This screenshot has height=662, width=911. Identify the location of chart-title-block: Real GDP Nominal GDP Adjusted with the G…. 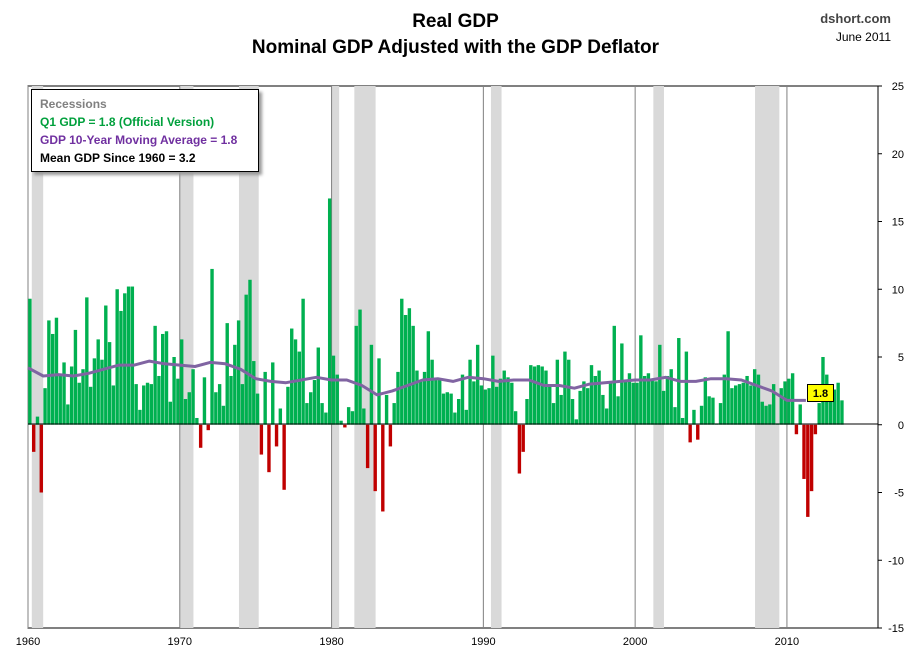
(455, 35).